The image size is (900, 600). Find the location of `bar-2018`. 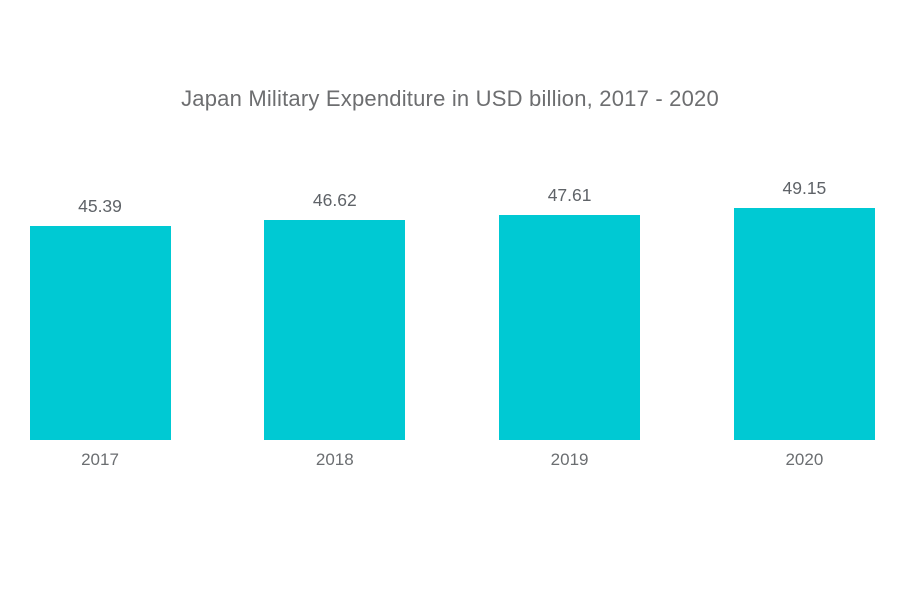

bar-2018 is located at coordinates (335, 330).